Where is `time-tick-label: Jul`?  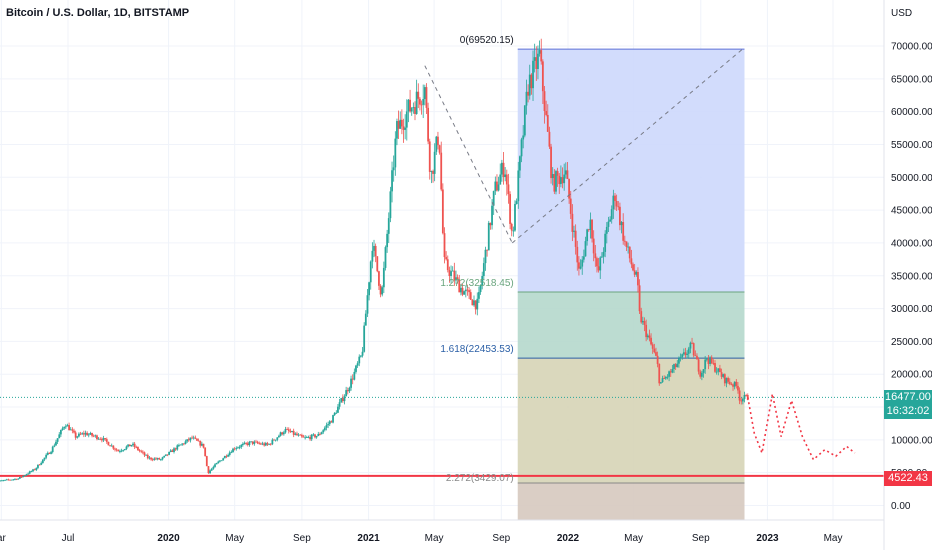
time-tick-label: Jul is located at coordinates (68, 538).